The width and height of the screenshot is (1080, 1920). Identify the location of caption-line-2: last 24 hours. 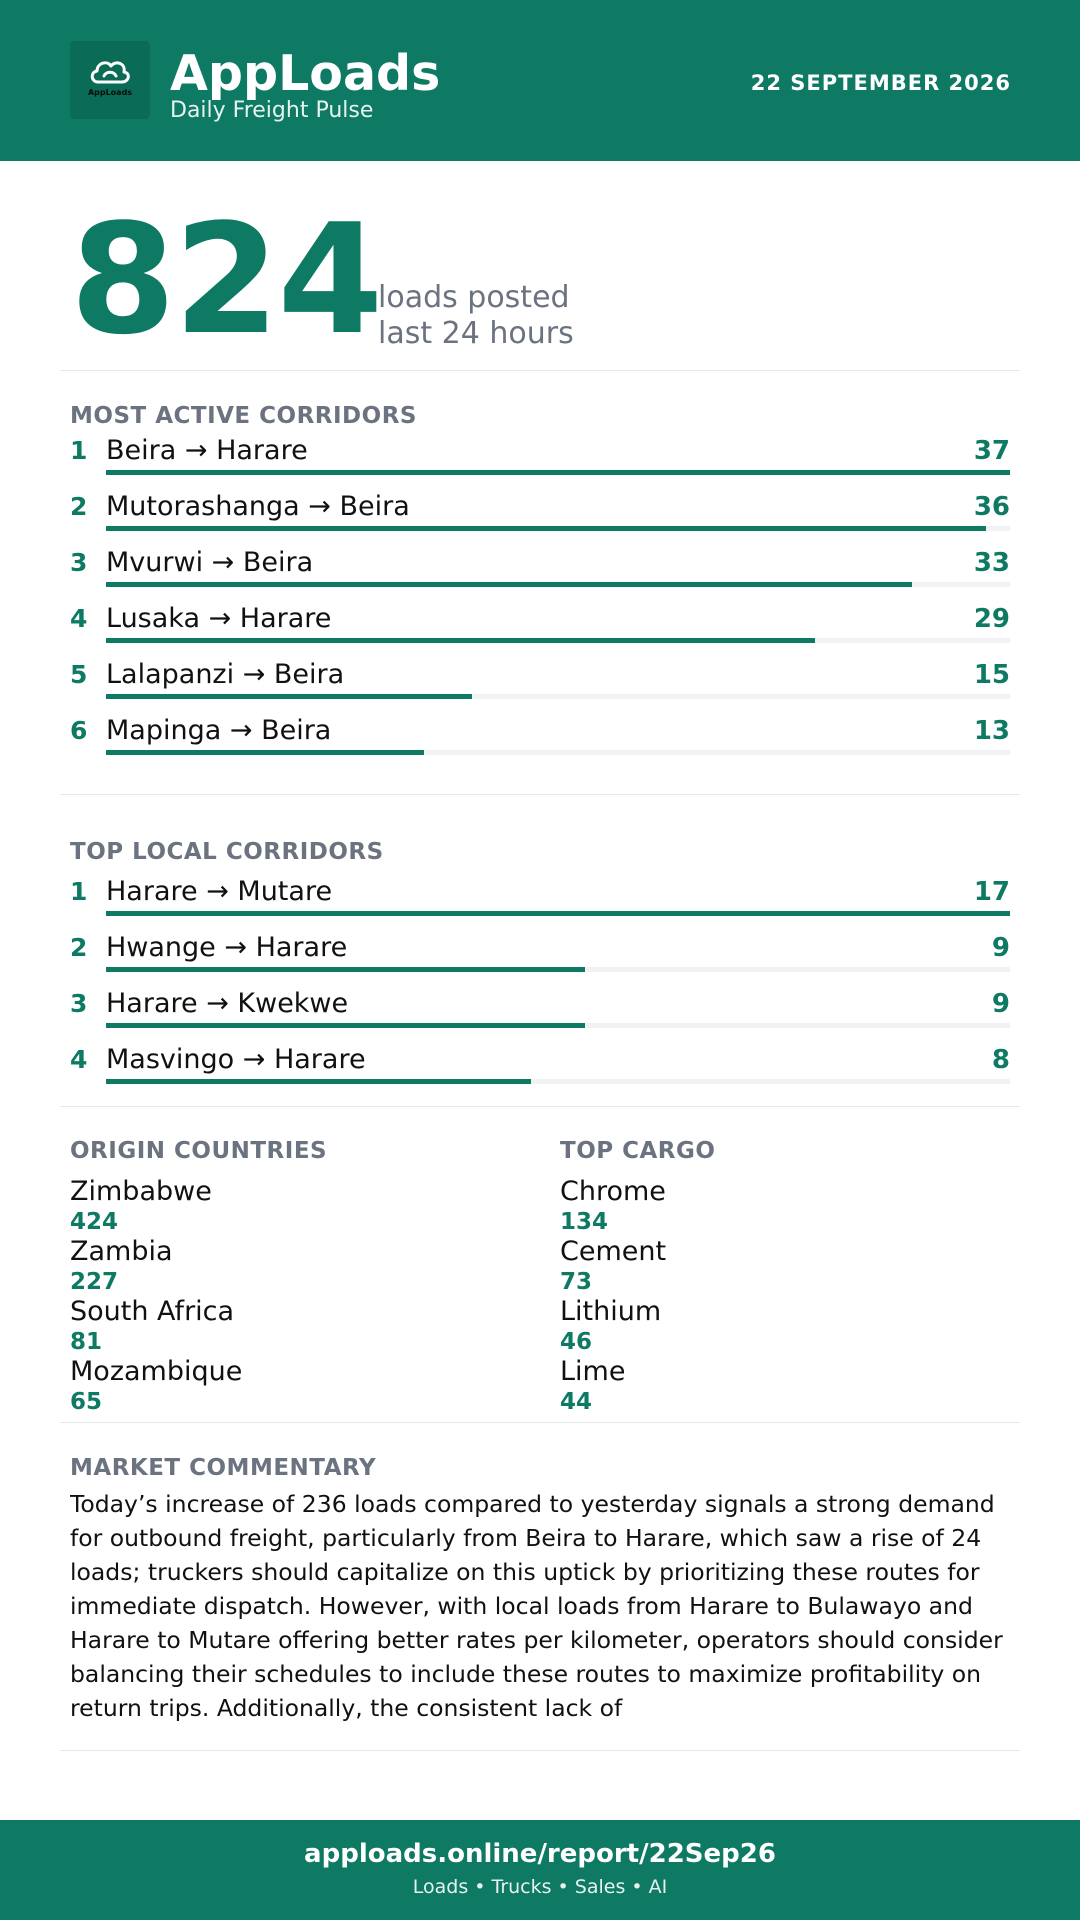
(476, 333).